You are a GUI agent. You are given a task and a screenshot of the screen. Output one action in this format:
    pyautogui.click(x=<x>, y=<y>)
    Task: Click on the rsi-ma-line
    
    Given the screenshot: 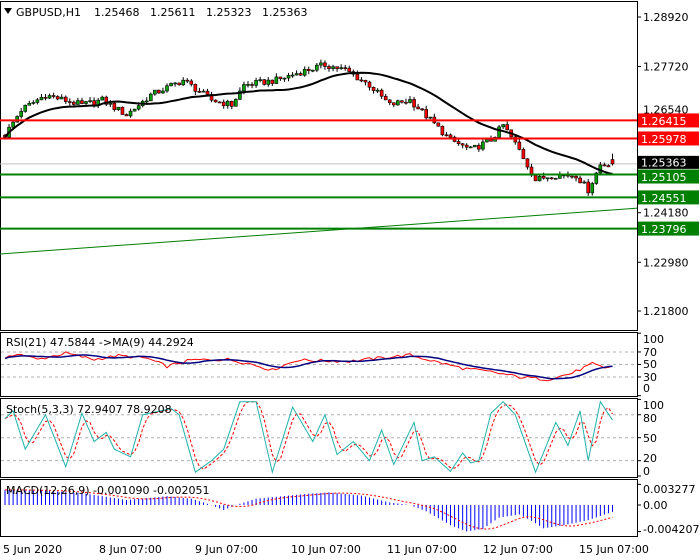 What is the action you would take?
    pyautogui.click(x=308, y=367)
    